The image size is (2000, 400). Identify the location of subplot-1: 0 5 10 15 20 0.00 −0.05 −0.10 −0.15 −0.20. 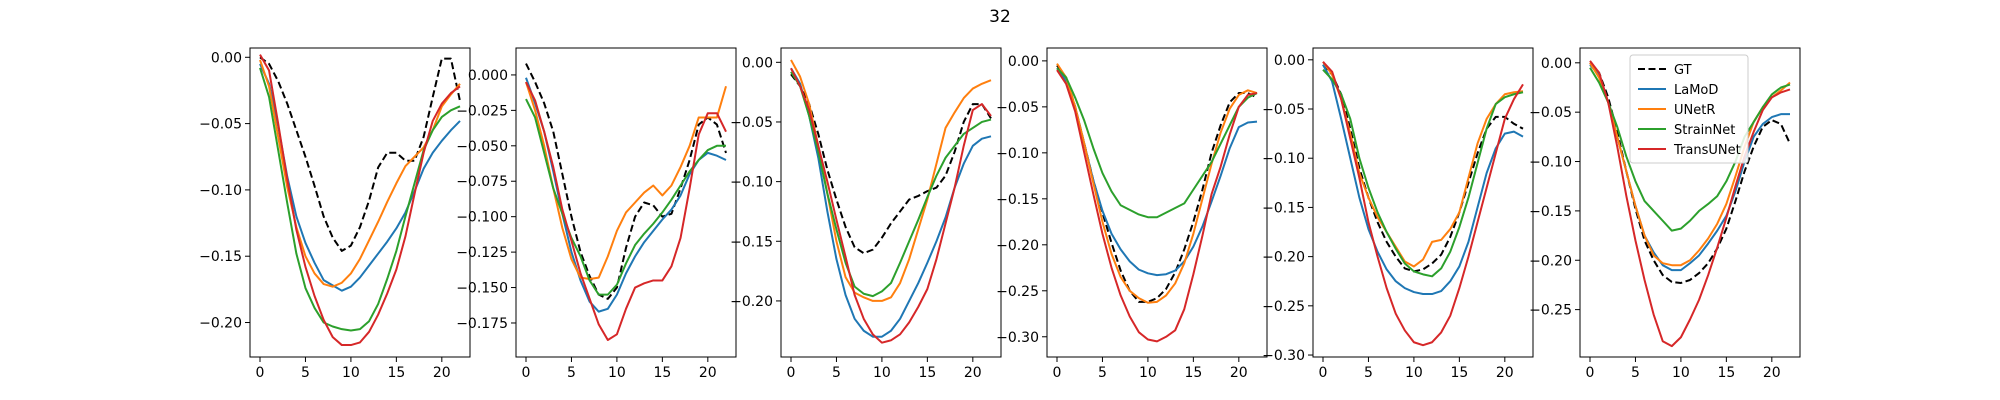
(335, 214).